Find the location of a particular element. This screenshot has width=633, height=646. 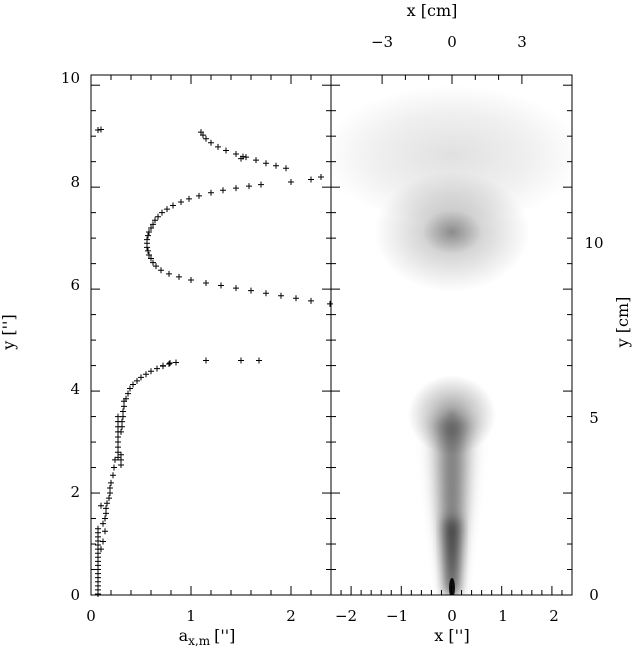

x-title-main: a is located at coordinates (184, 635).